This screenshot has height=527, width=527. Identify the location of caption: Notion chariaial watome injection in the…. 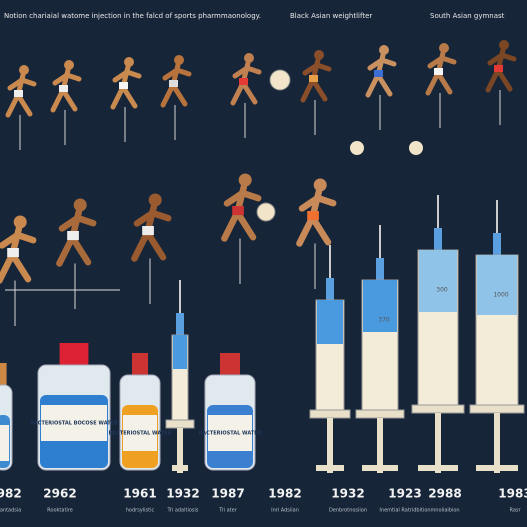
(132, 16).